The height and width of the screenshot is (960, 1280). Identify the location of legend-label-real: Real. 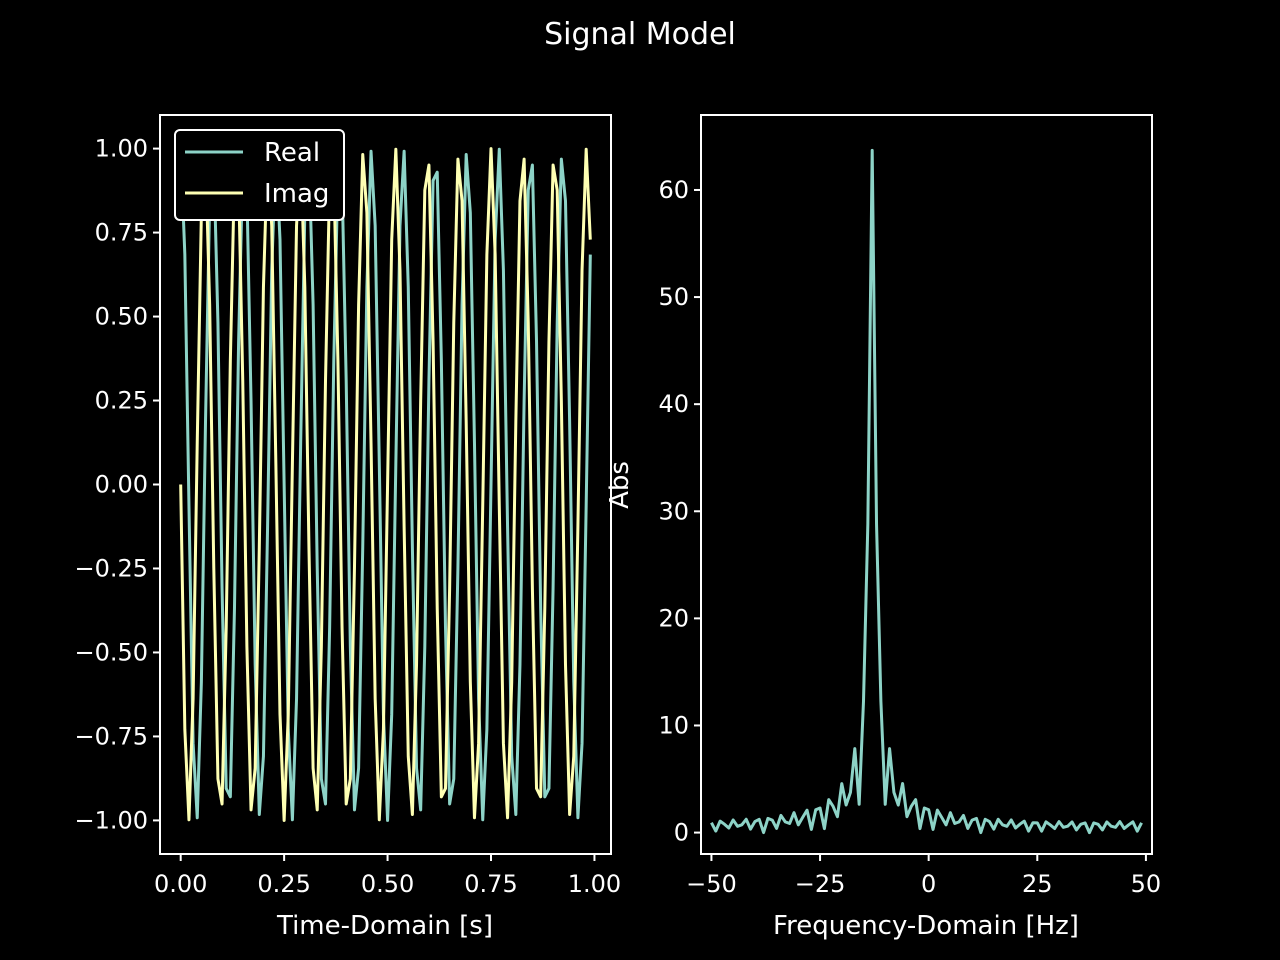
(292, 153).